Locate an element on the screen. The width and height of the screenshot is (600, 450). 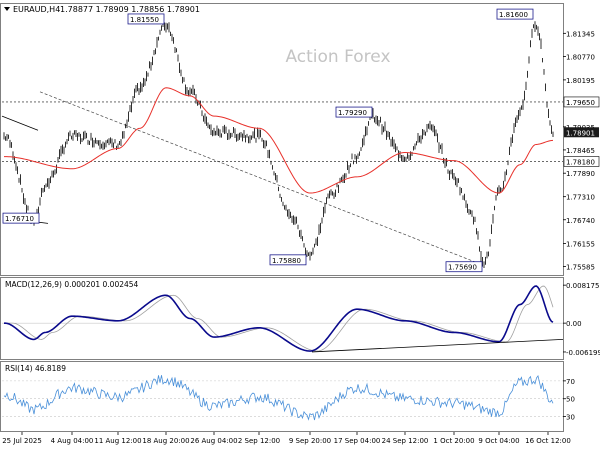
macd-plot is located at coordinates (283, 319).